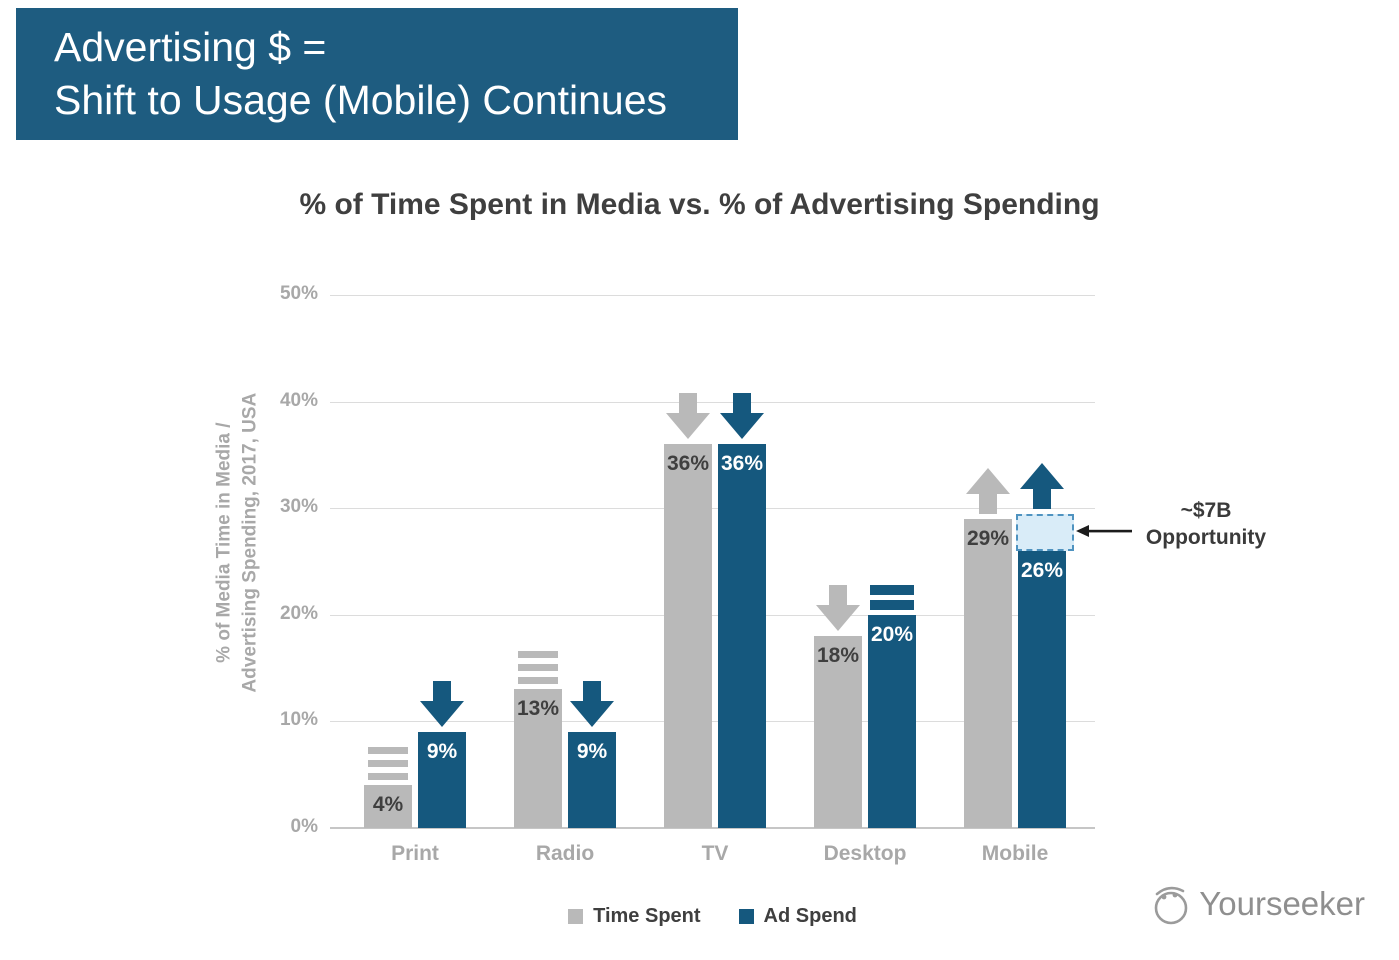  I want to click on annotation-text: ~$7B Opportunity, so click(1206, 524).